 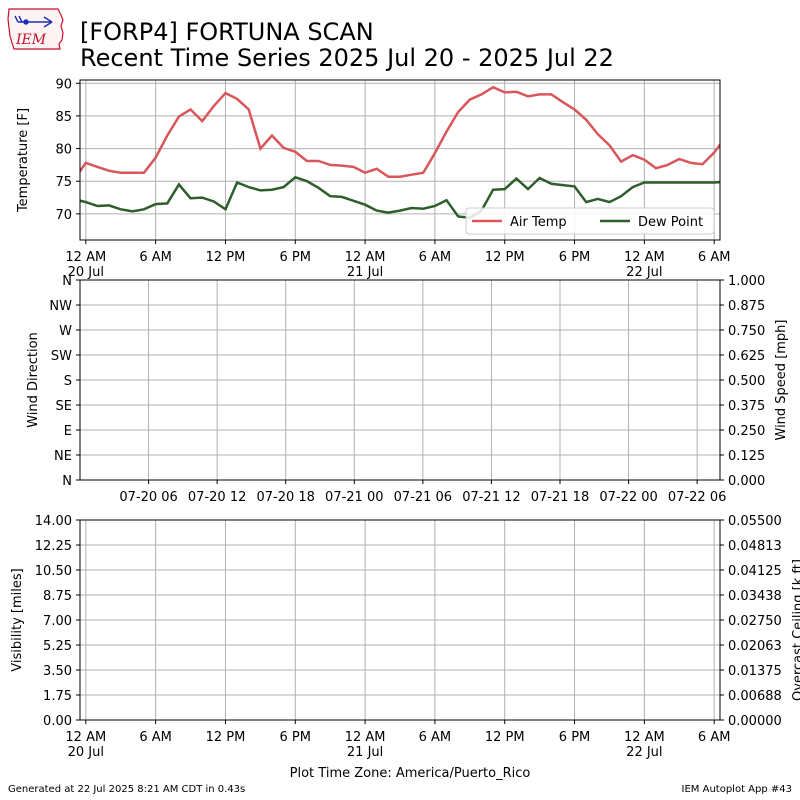 What do you see at coordinates (755, 546) in the screenshot?
I see `y2-tick-label: 0.04813` at bounding box center [755, 546].